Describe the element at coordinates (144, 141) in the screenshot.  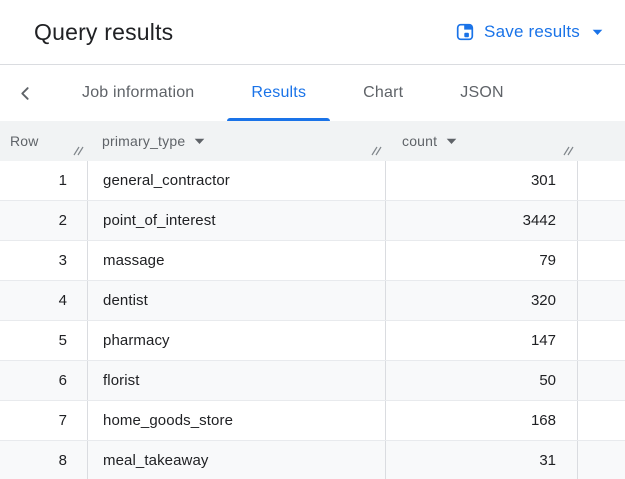
I see `column-label: primary_type` at that location.